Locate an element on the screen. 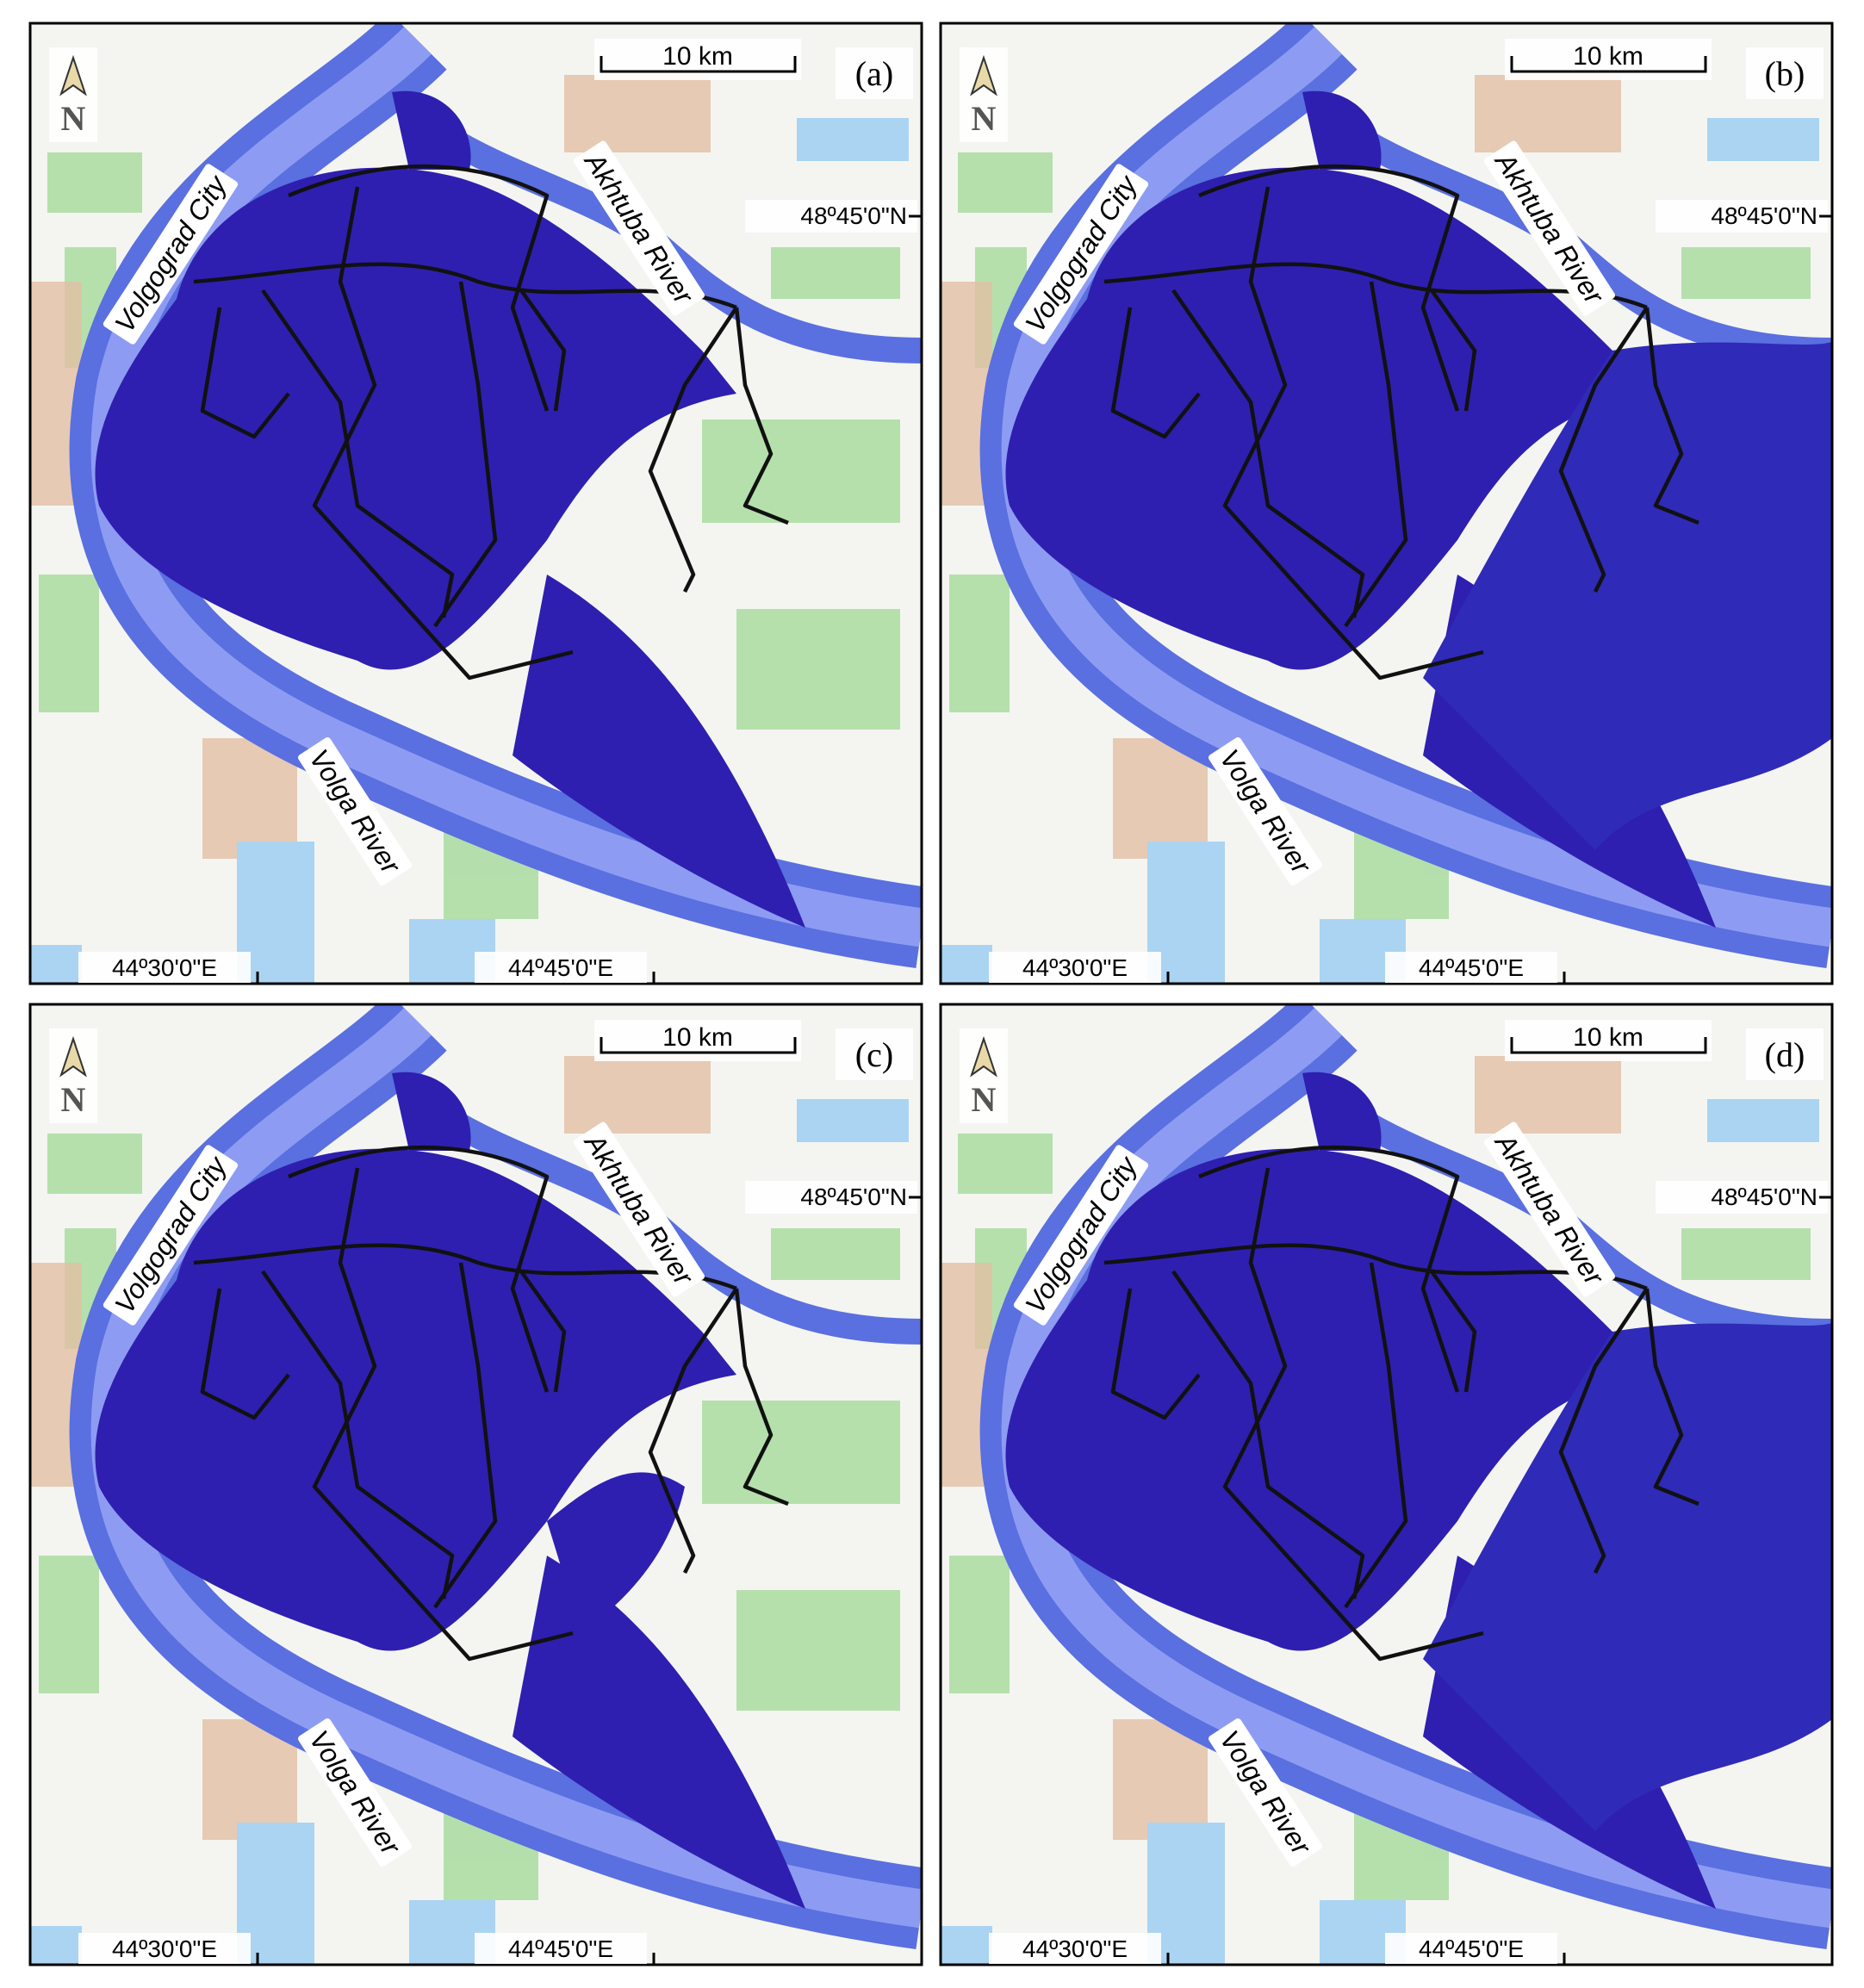 Image resolution: width=1864 pixels, height=1988 pixels. panel-label: (c) is located at coordinates (874, 1054).